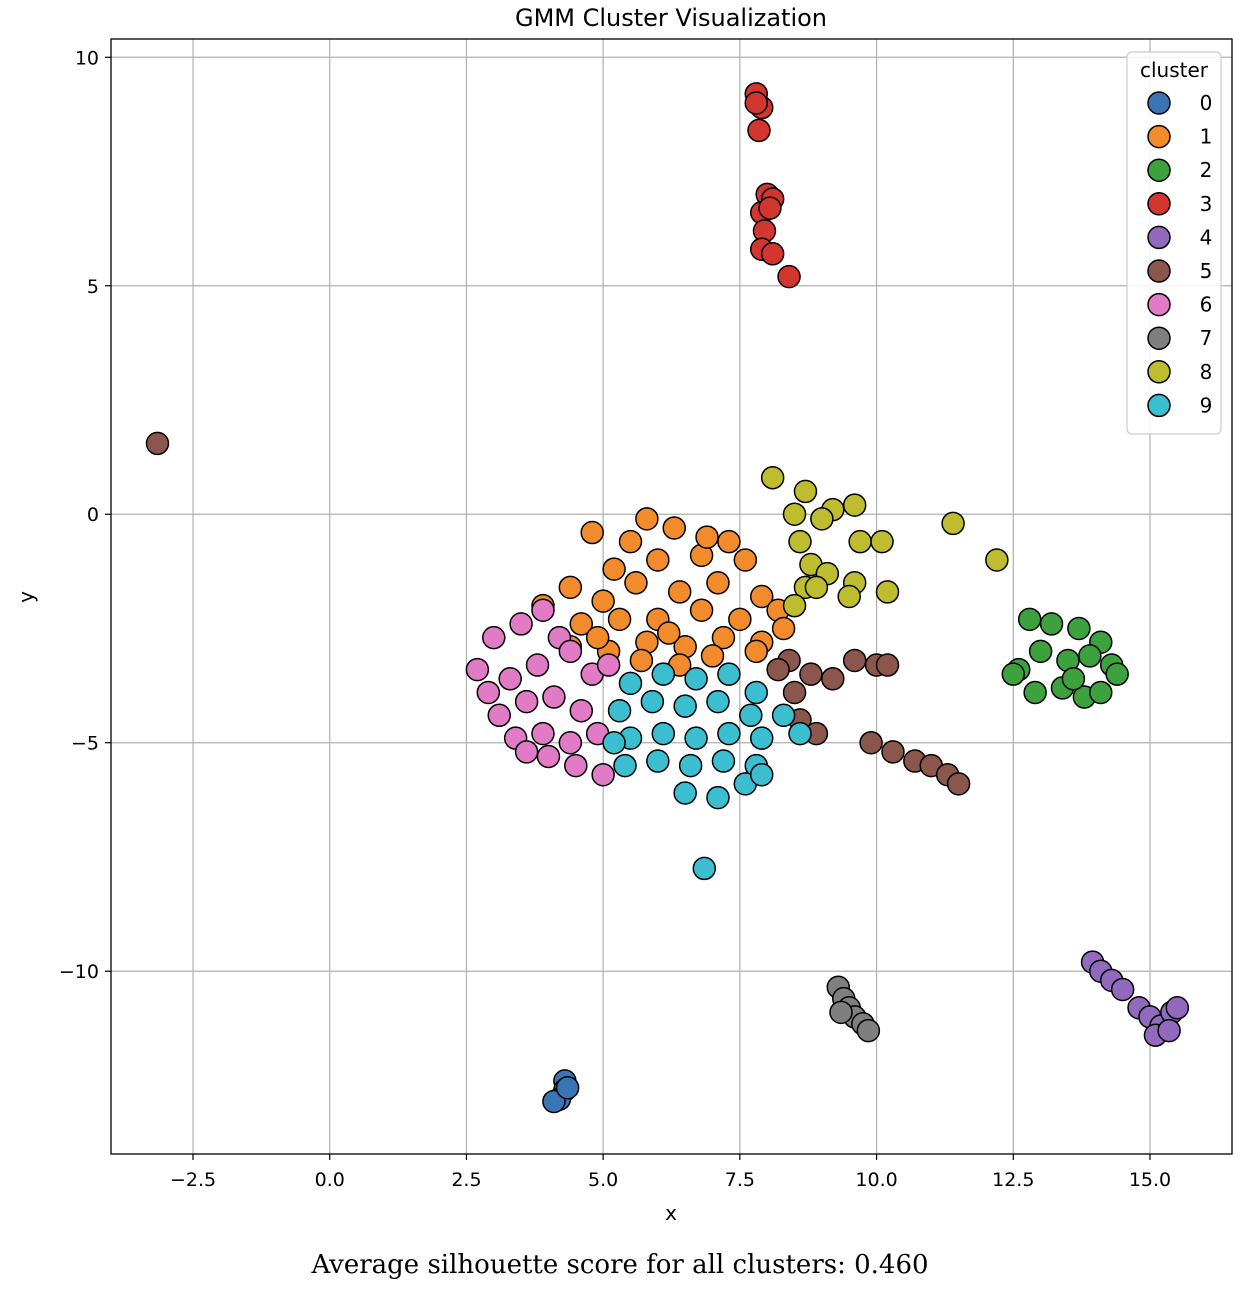  I want to click on y-tick-label: −5, so click(85, 744).